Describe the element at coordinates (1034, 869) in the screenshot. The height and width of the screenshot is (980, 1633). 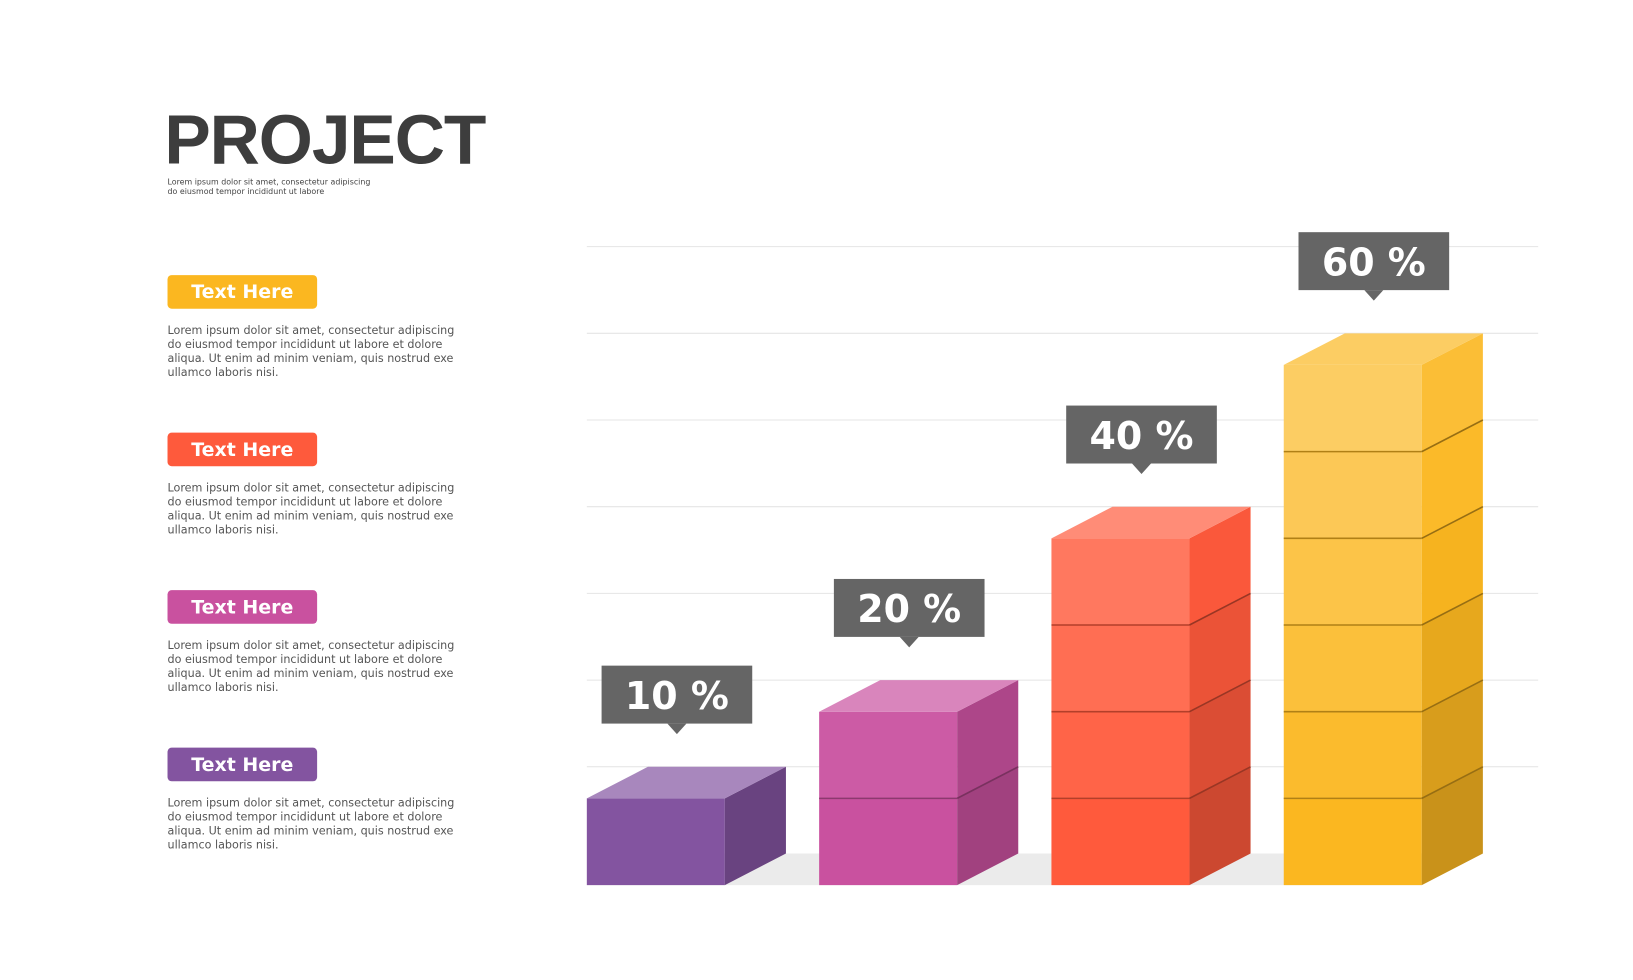
I see `floor` at that location.